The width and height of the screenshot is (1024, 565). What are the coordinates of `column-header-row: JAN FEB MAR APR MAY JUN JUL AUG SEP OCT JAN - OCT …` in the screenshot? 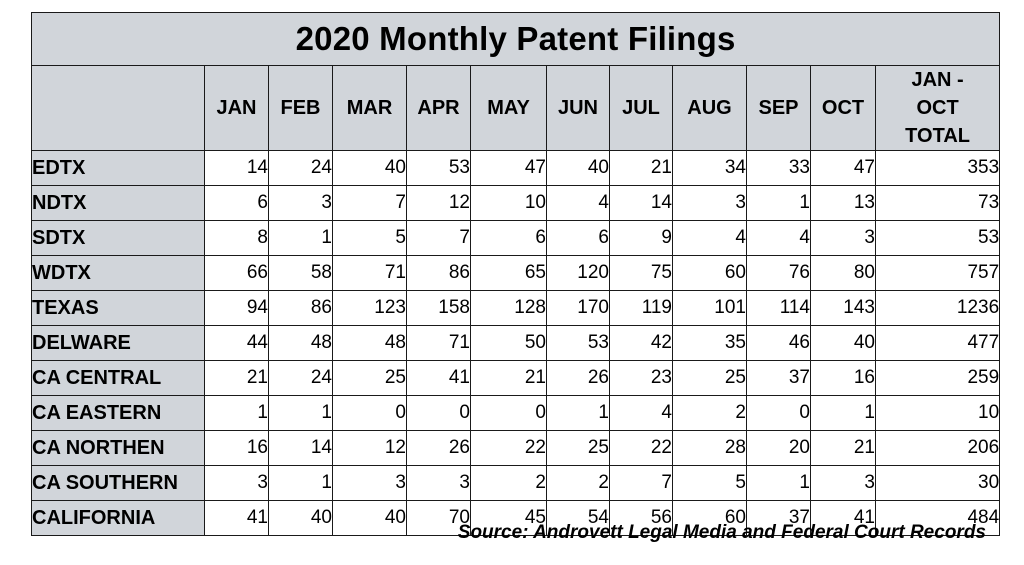 It's located at (516, 108).